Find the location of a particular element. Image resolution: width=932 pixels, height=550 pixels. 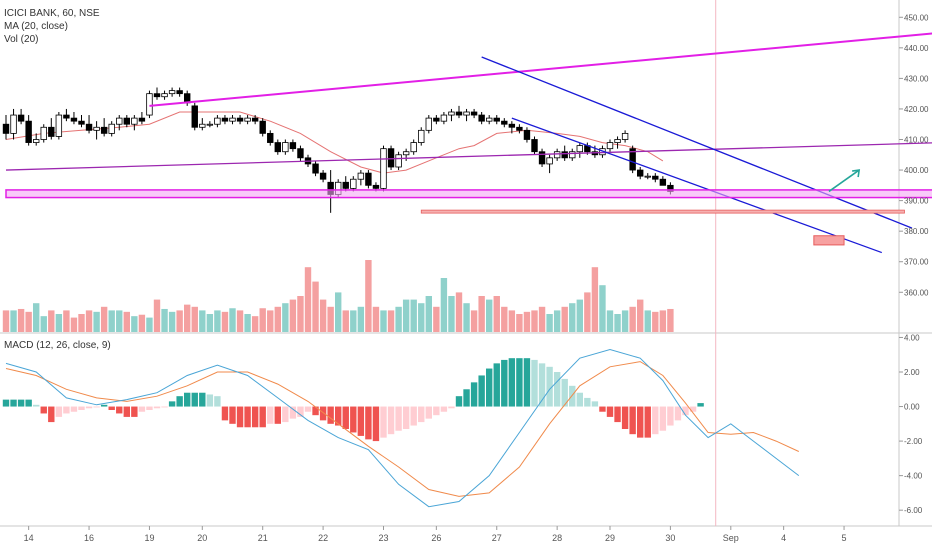

date-tick-label: 23 is located at coordinates (383, 538).